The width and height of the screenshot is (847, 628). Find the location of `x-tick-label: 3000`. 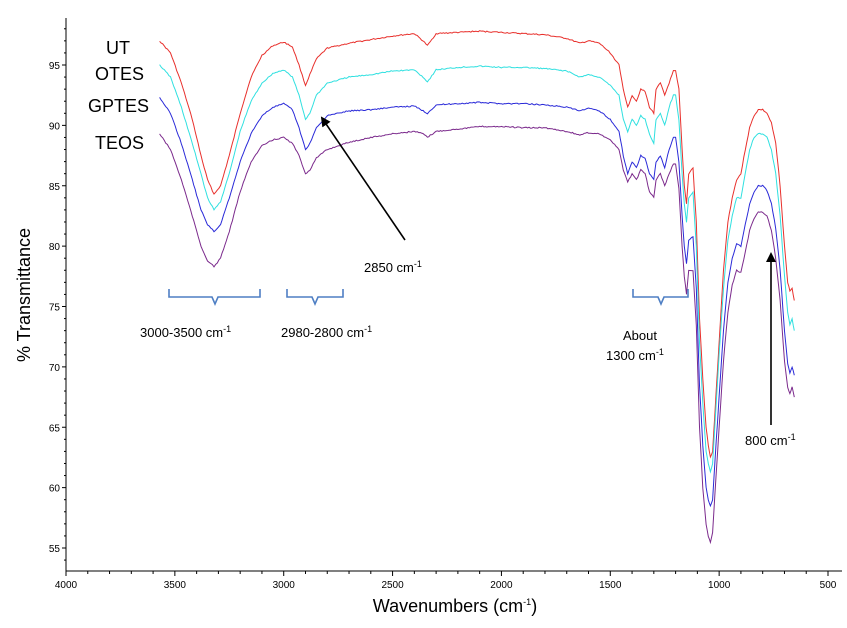

x-tick-label: 3000 is located at coordinates (284, 585).